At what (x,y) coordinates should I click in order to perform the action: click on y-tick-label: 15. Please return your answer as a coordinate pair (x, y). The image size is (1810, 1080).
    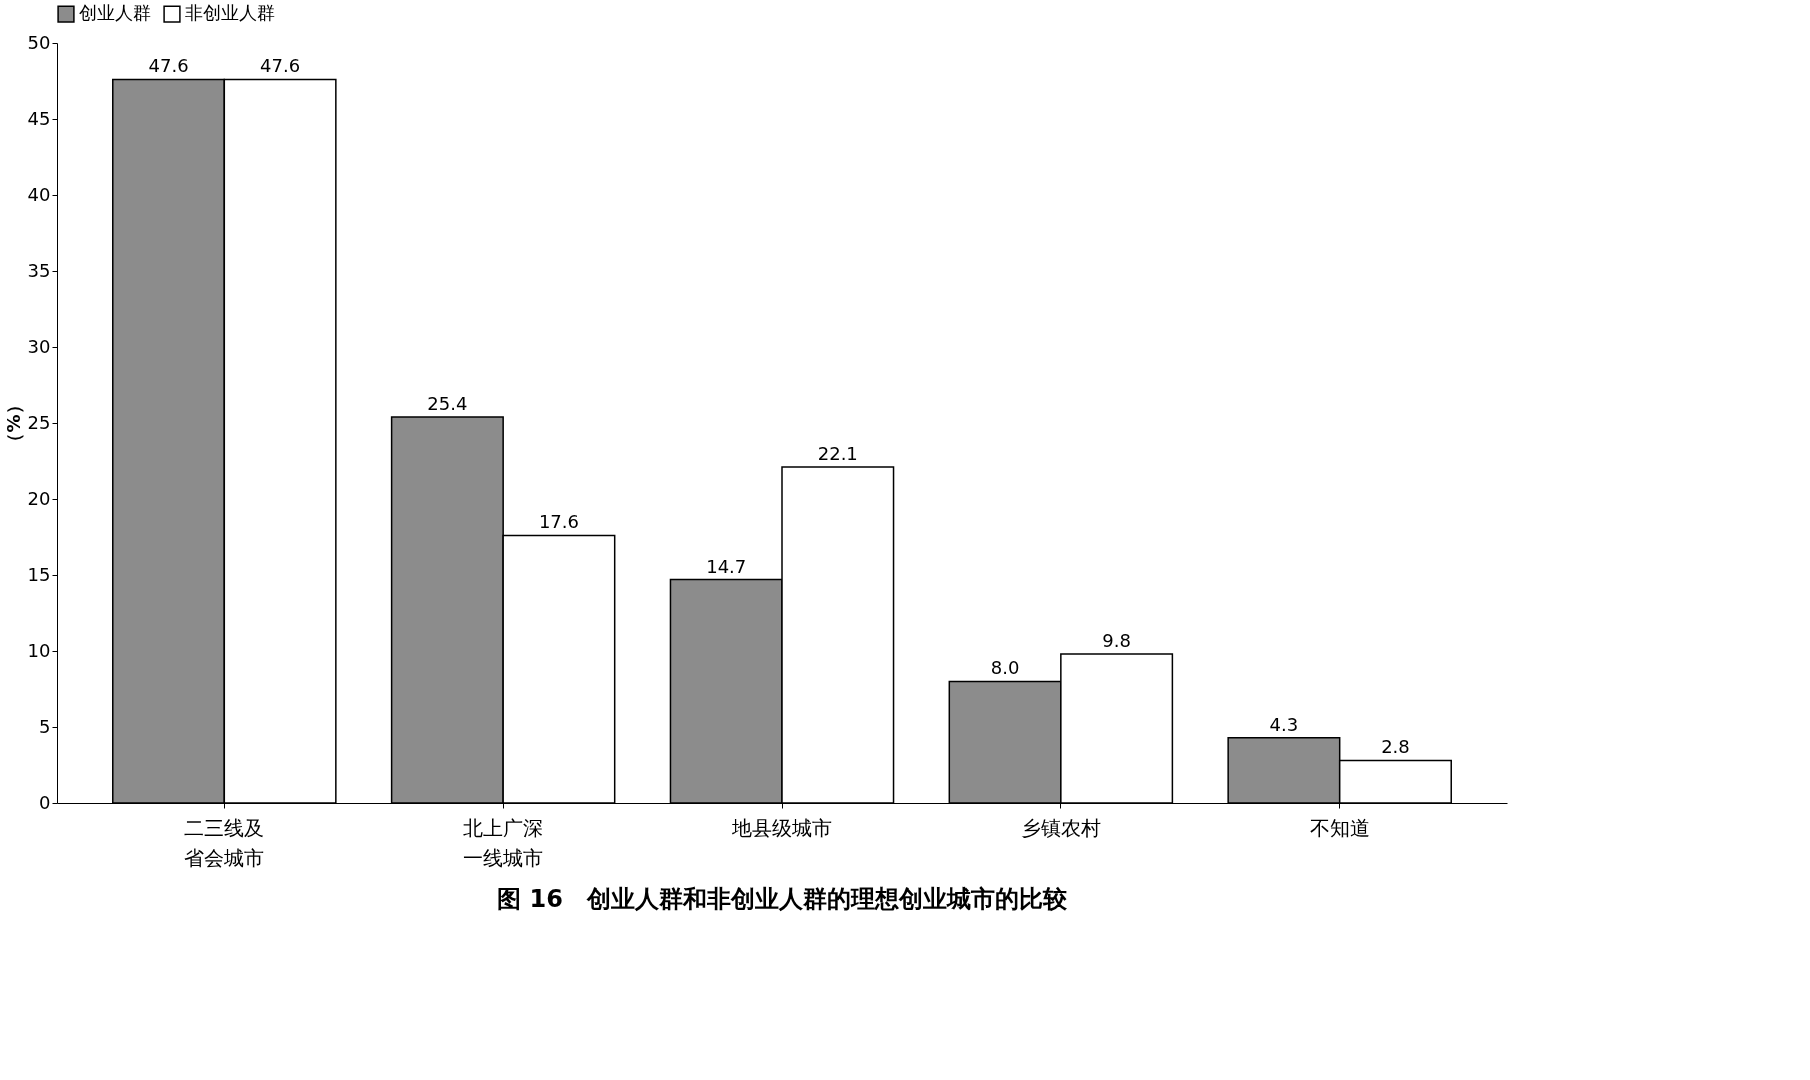
    Looking at the image, I should click on (39, 574).